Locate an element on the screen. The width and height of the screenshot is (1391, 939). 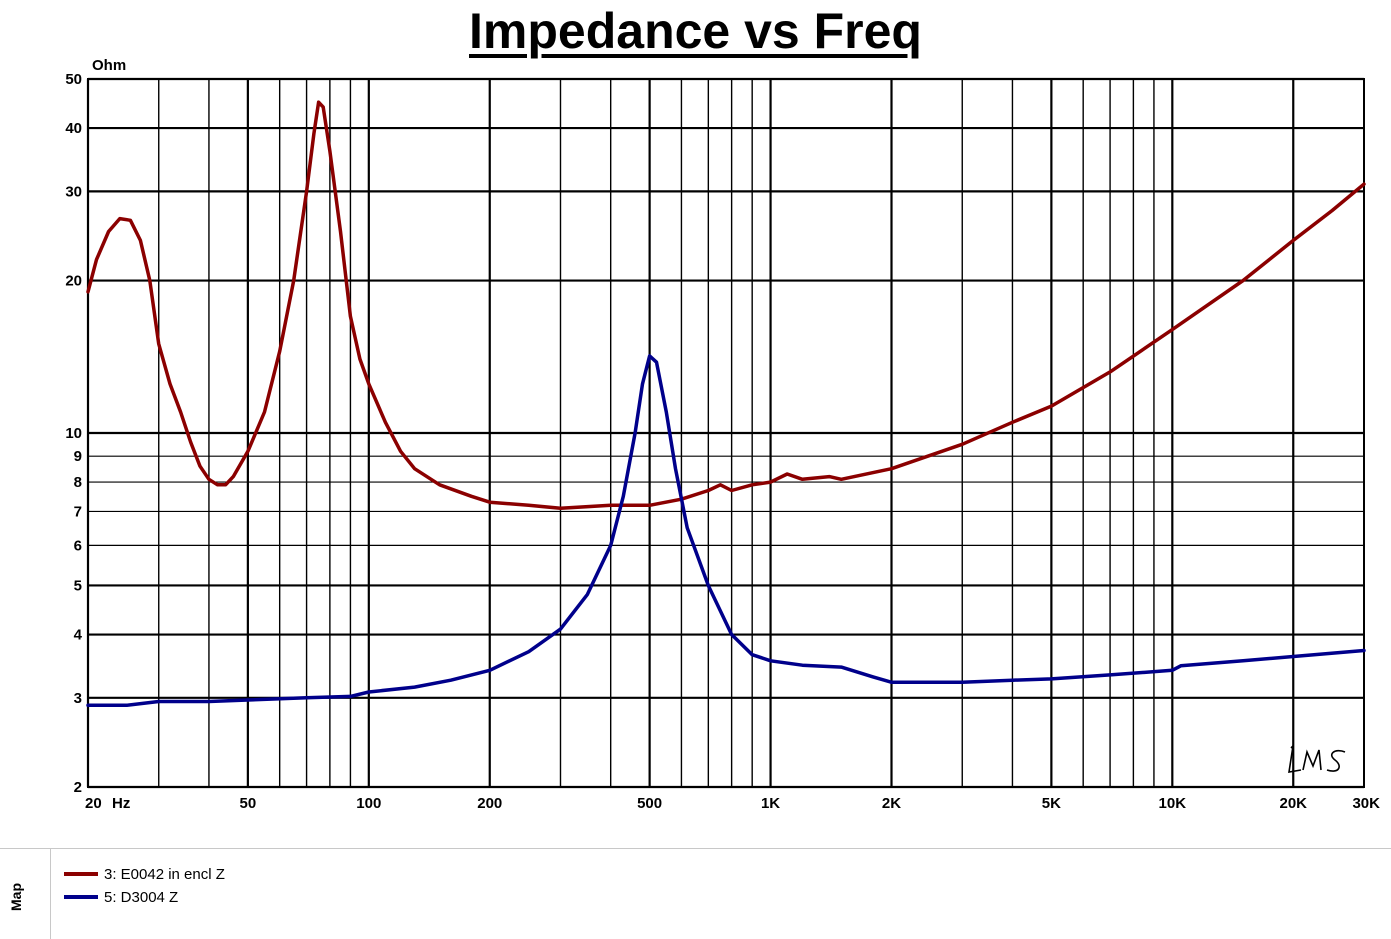
y-tick-label: 6 is located at coordinates (78, 545).